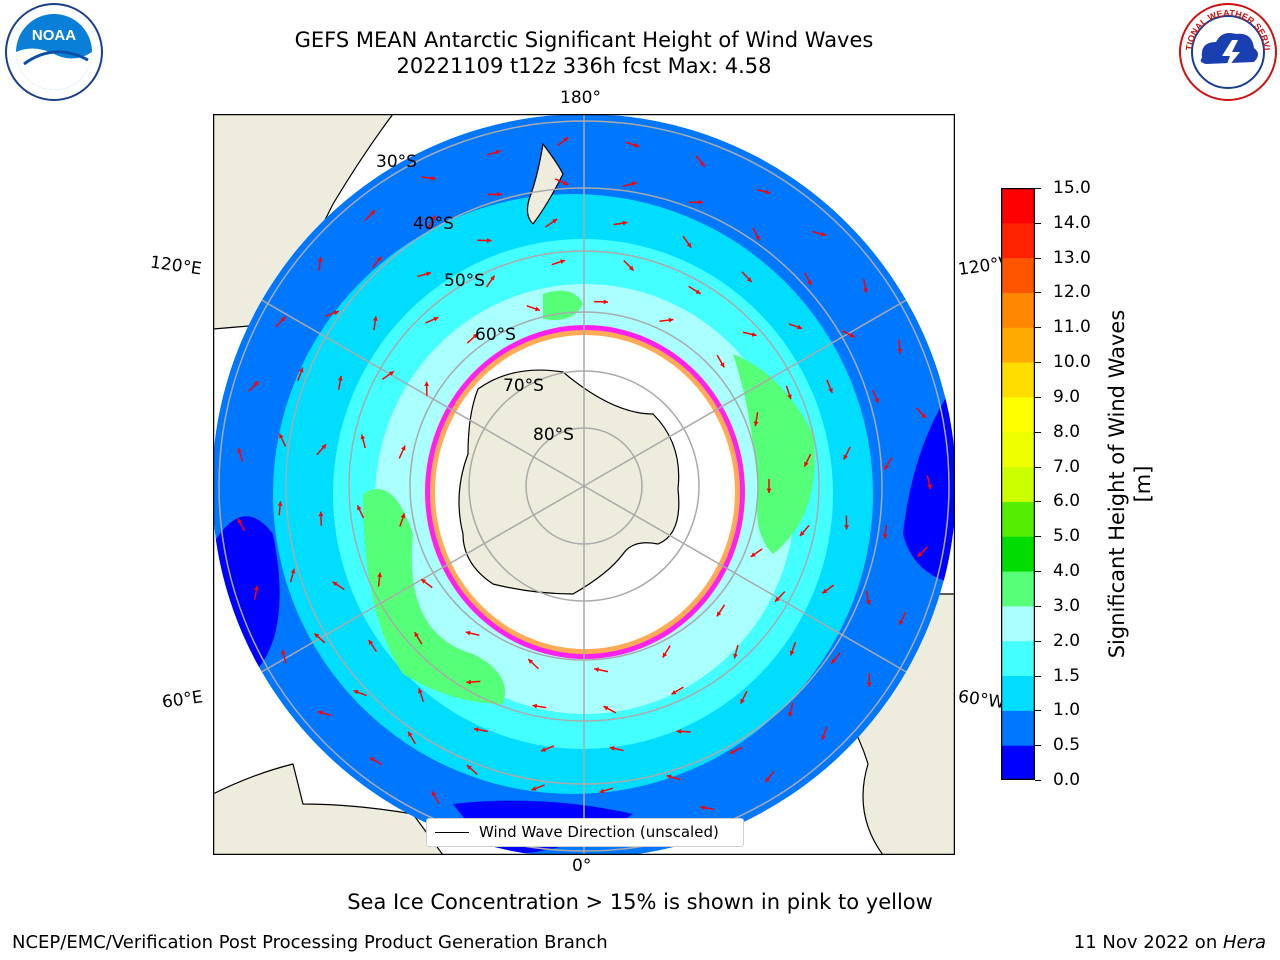  I want to click on colorbar-tick-label: 3.0, so click(1067, 605).